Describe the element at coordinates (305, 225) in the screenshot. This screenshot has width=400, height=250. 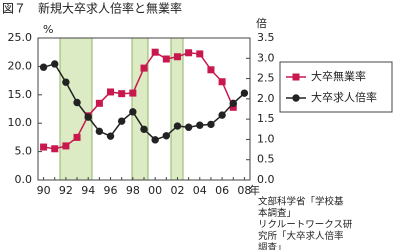
I see `source-note: リクルートワークス研` at that location.